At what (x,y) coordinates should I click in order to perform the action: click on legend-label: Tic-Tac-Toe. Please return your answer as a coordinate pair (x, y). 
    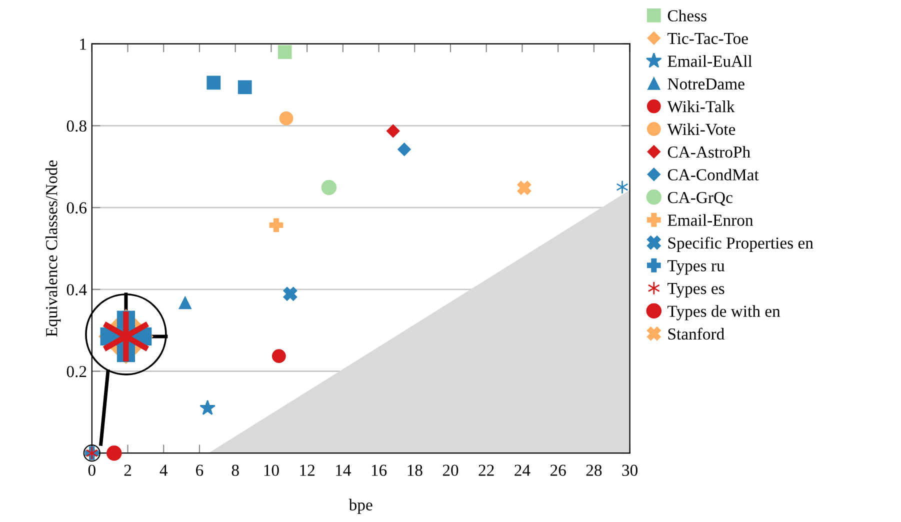
    Looking at the image, I should click on (708, 38).